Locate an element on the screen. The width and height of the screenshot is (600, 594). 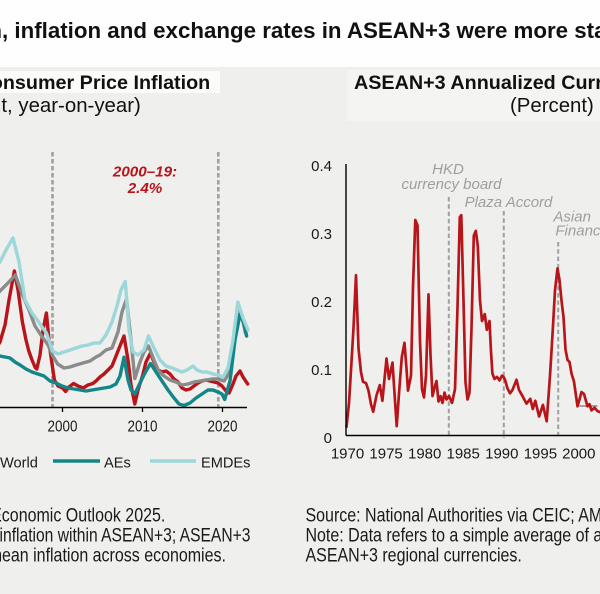
svg-text:mean inflation across economie: mean inflation across economies. is located at coordinates (113, 555).